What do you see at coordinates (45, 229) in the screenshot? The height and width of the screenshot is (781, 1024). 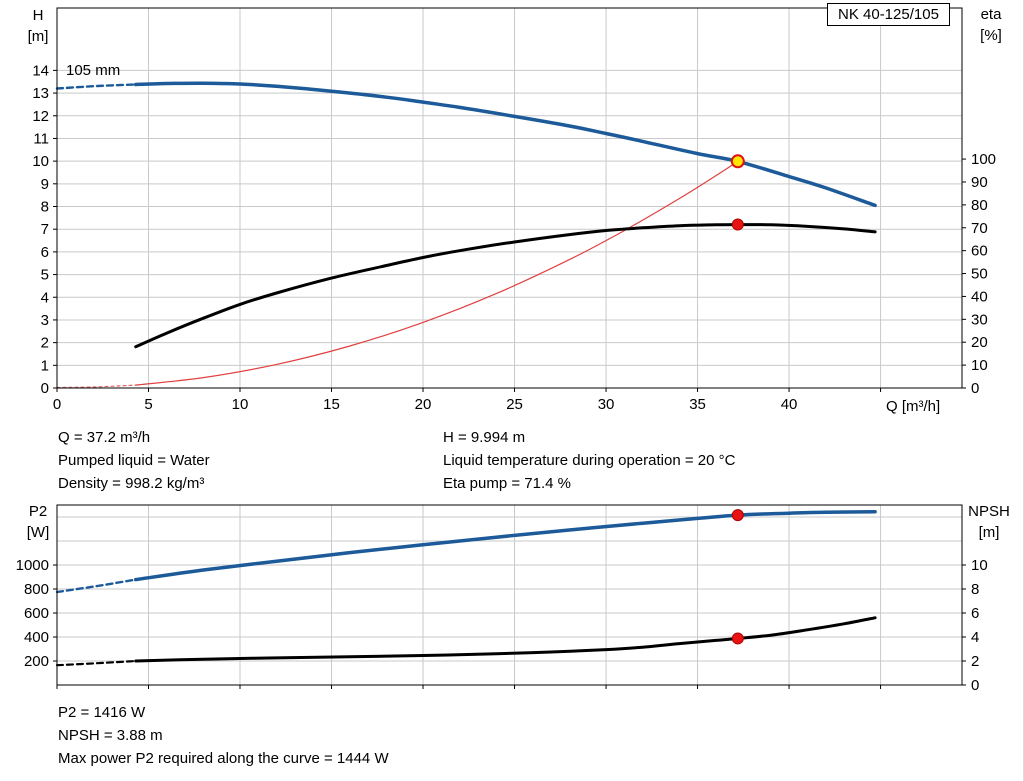 I see `svg-text: 7` at bounding box center [45, 229].